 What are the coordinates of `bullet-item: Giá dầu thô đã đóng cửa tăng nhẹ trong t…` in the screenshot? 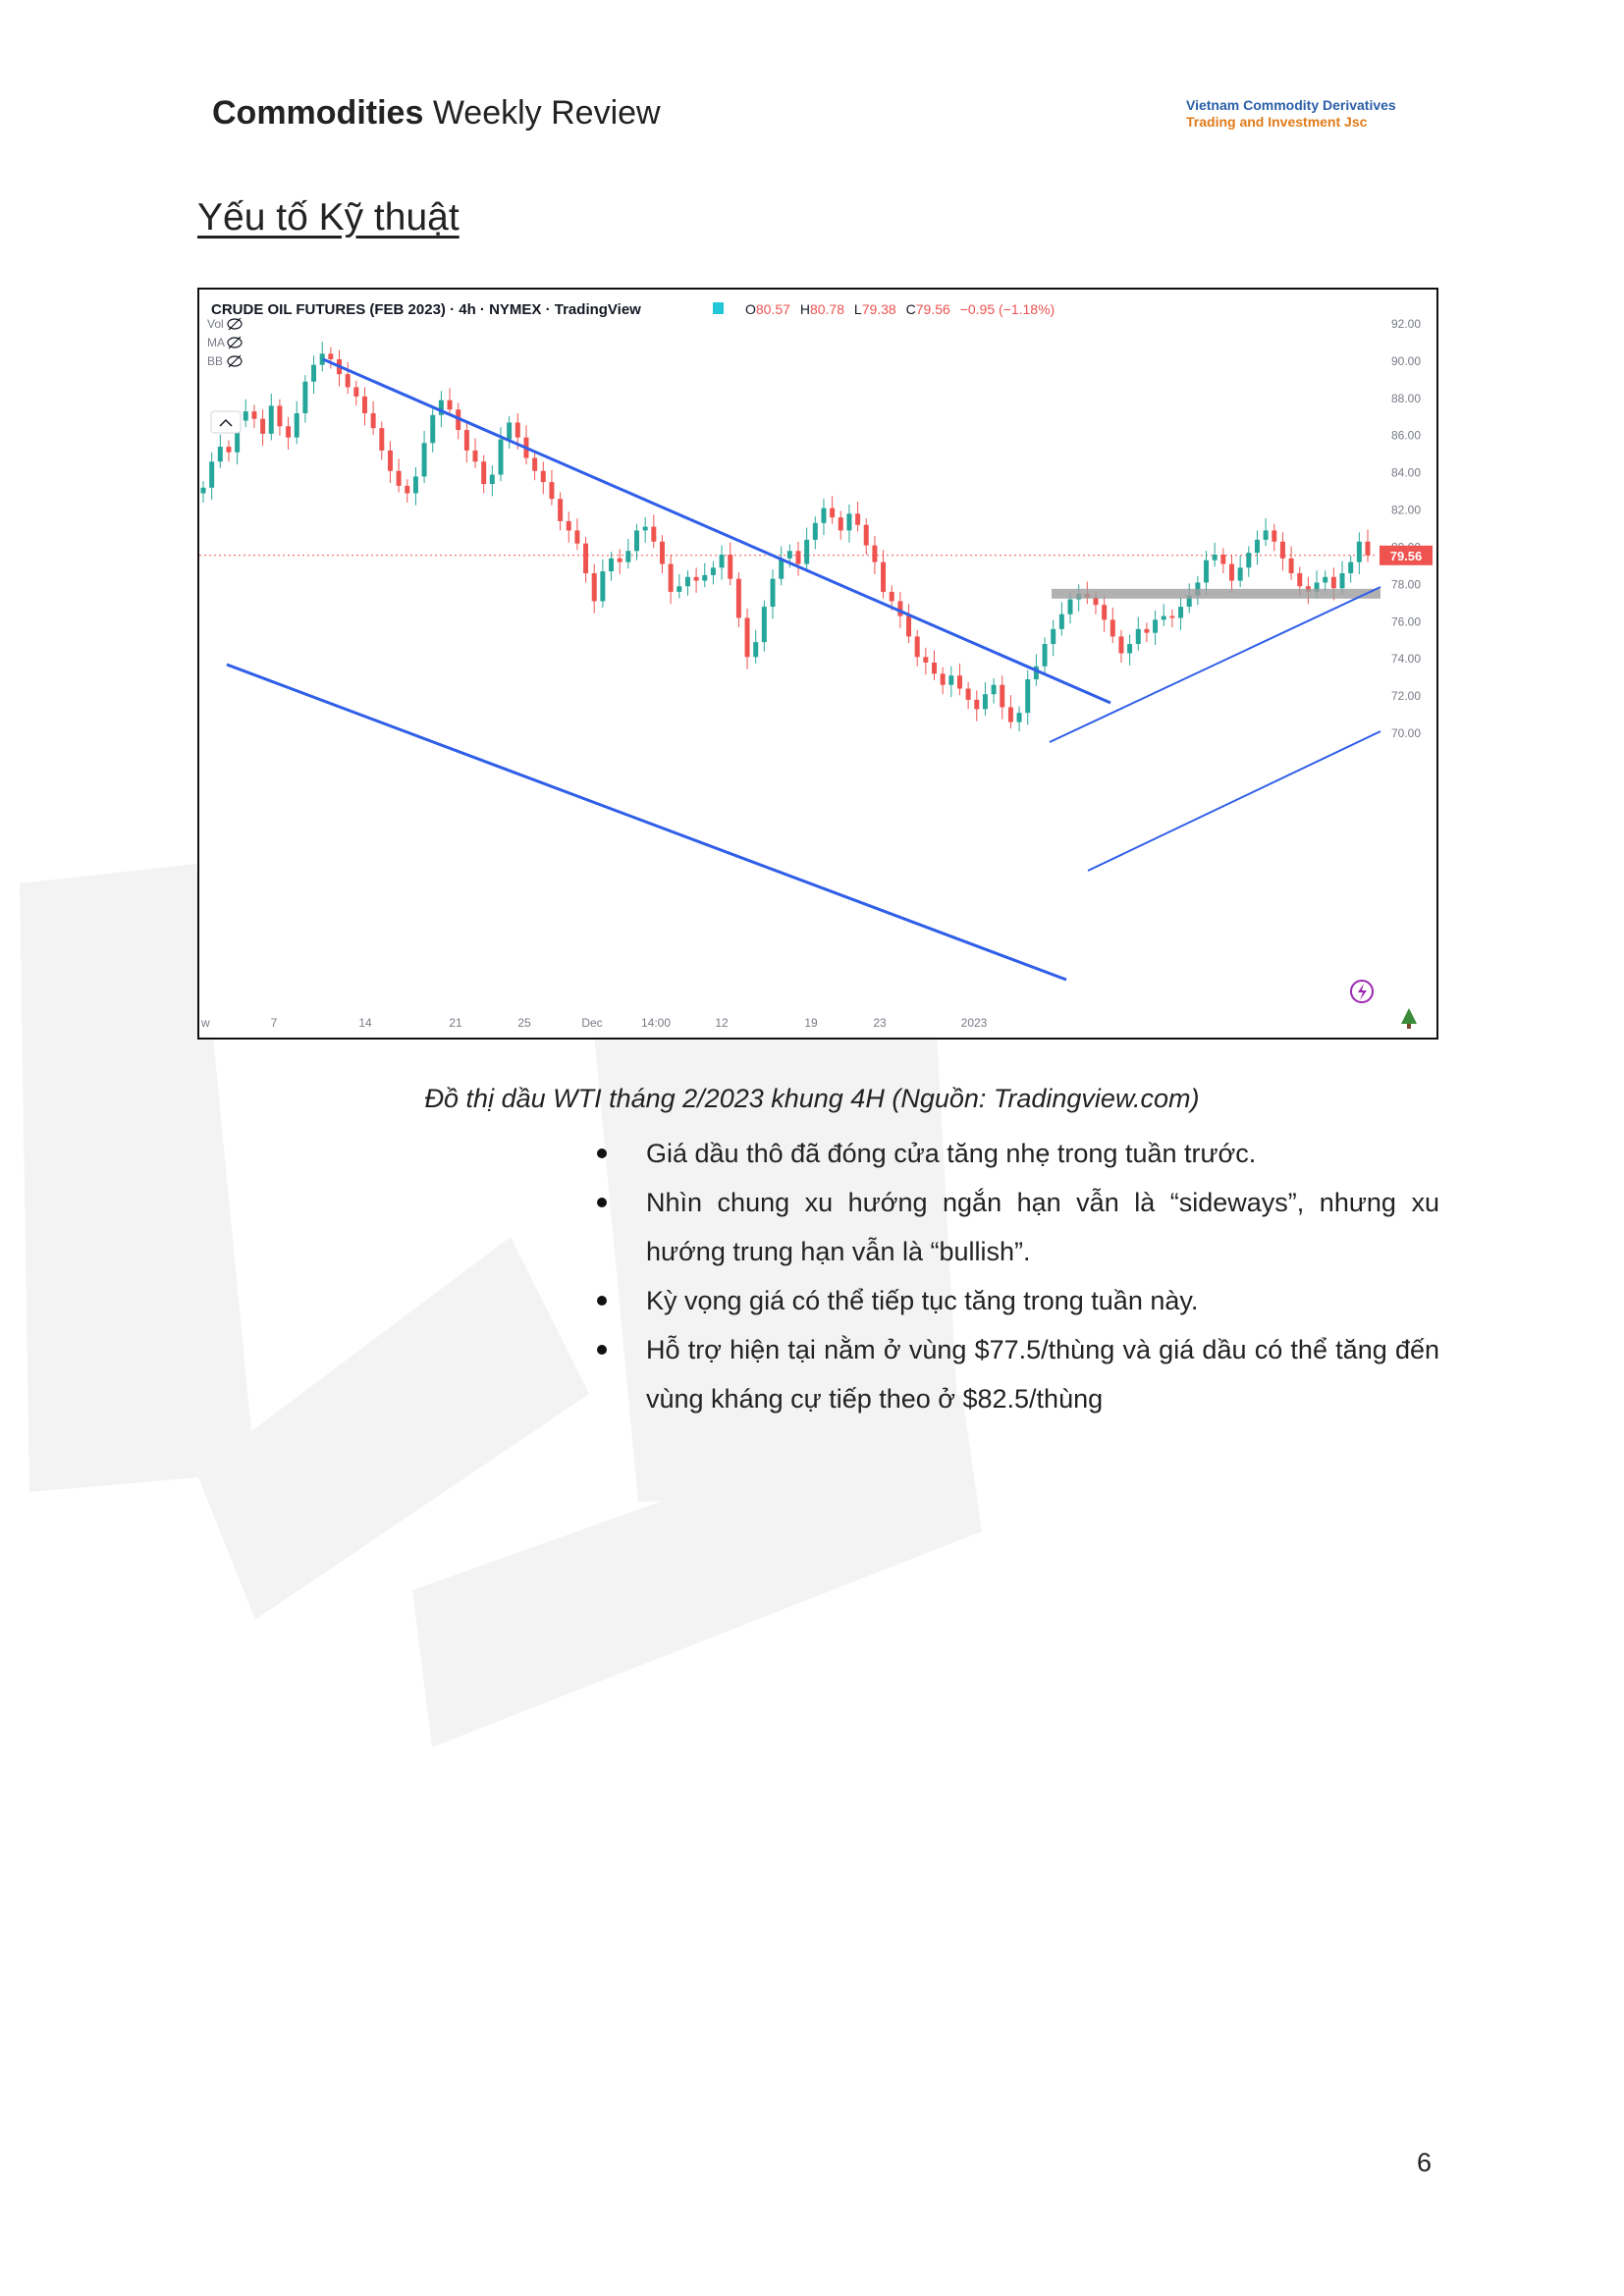 It's located at (1014, 1153).